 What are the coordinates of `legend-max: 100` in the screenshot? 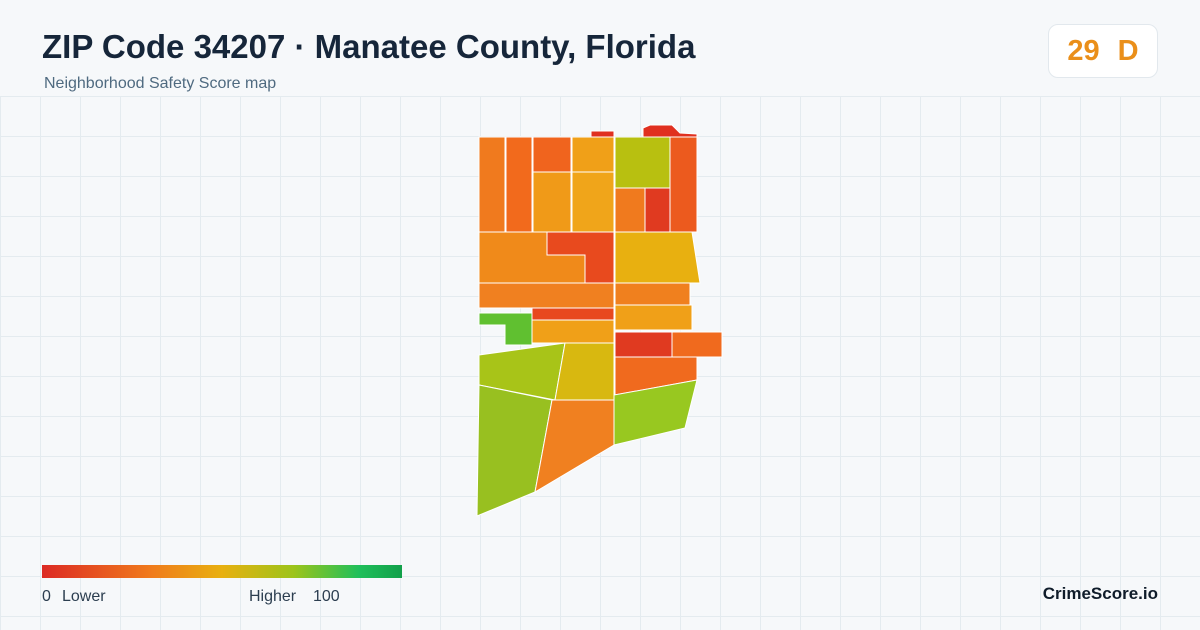 It's located at (326, 596).